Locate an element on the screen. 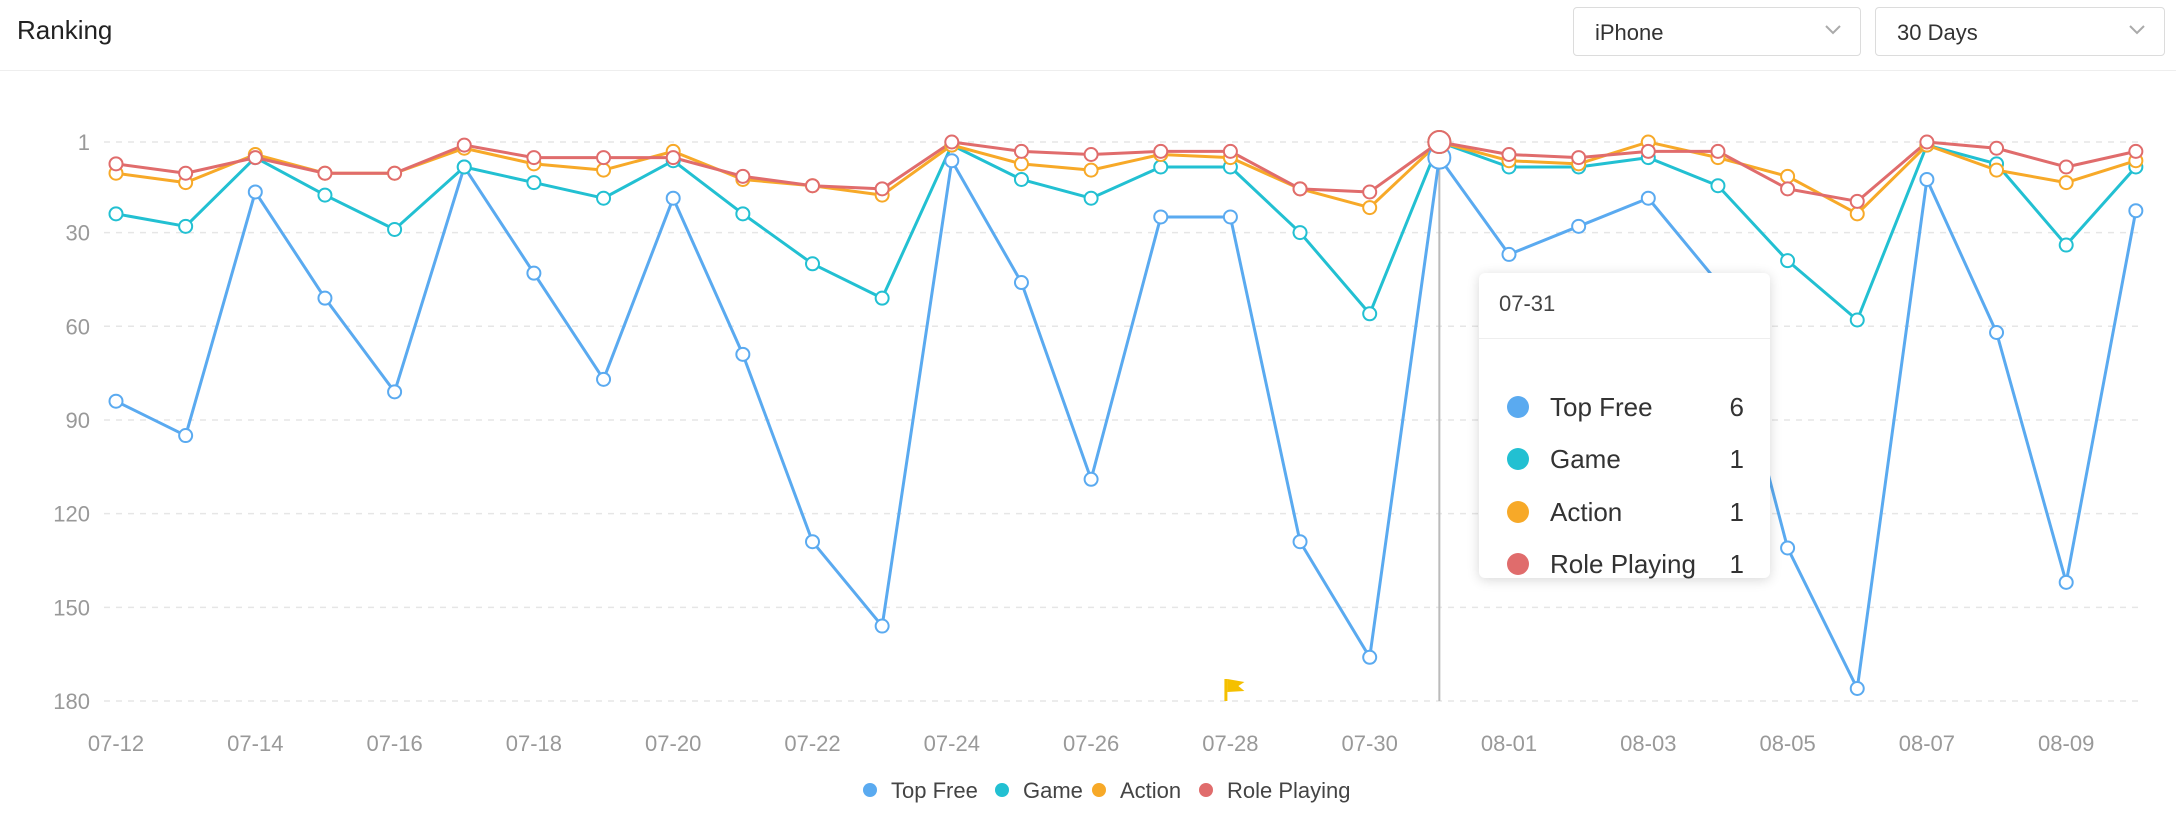  y-tick-label: 30 is located at coordinates (78, 233).